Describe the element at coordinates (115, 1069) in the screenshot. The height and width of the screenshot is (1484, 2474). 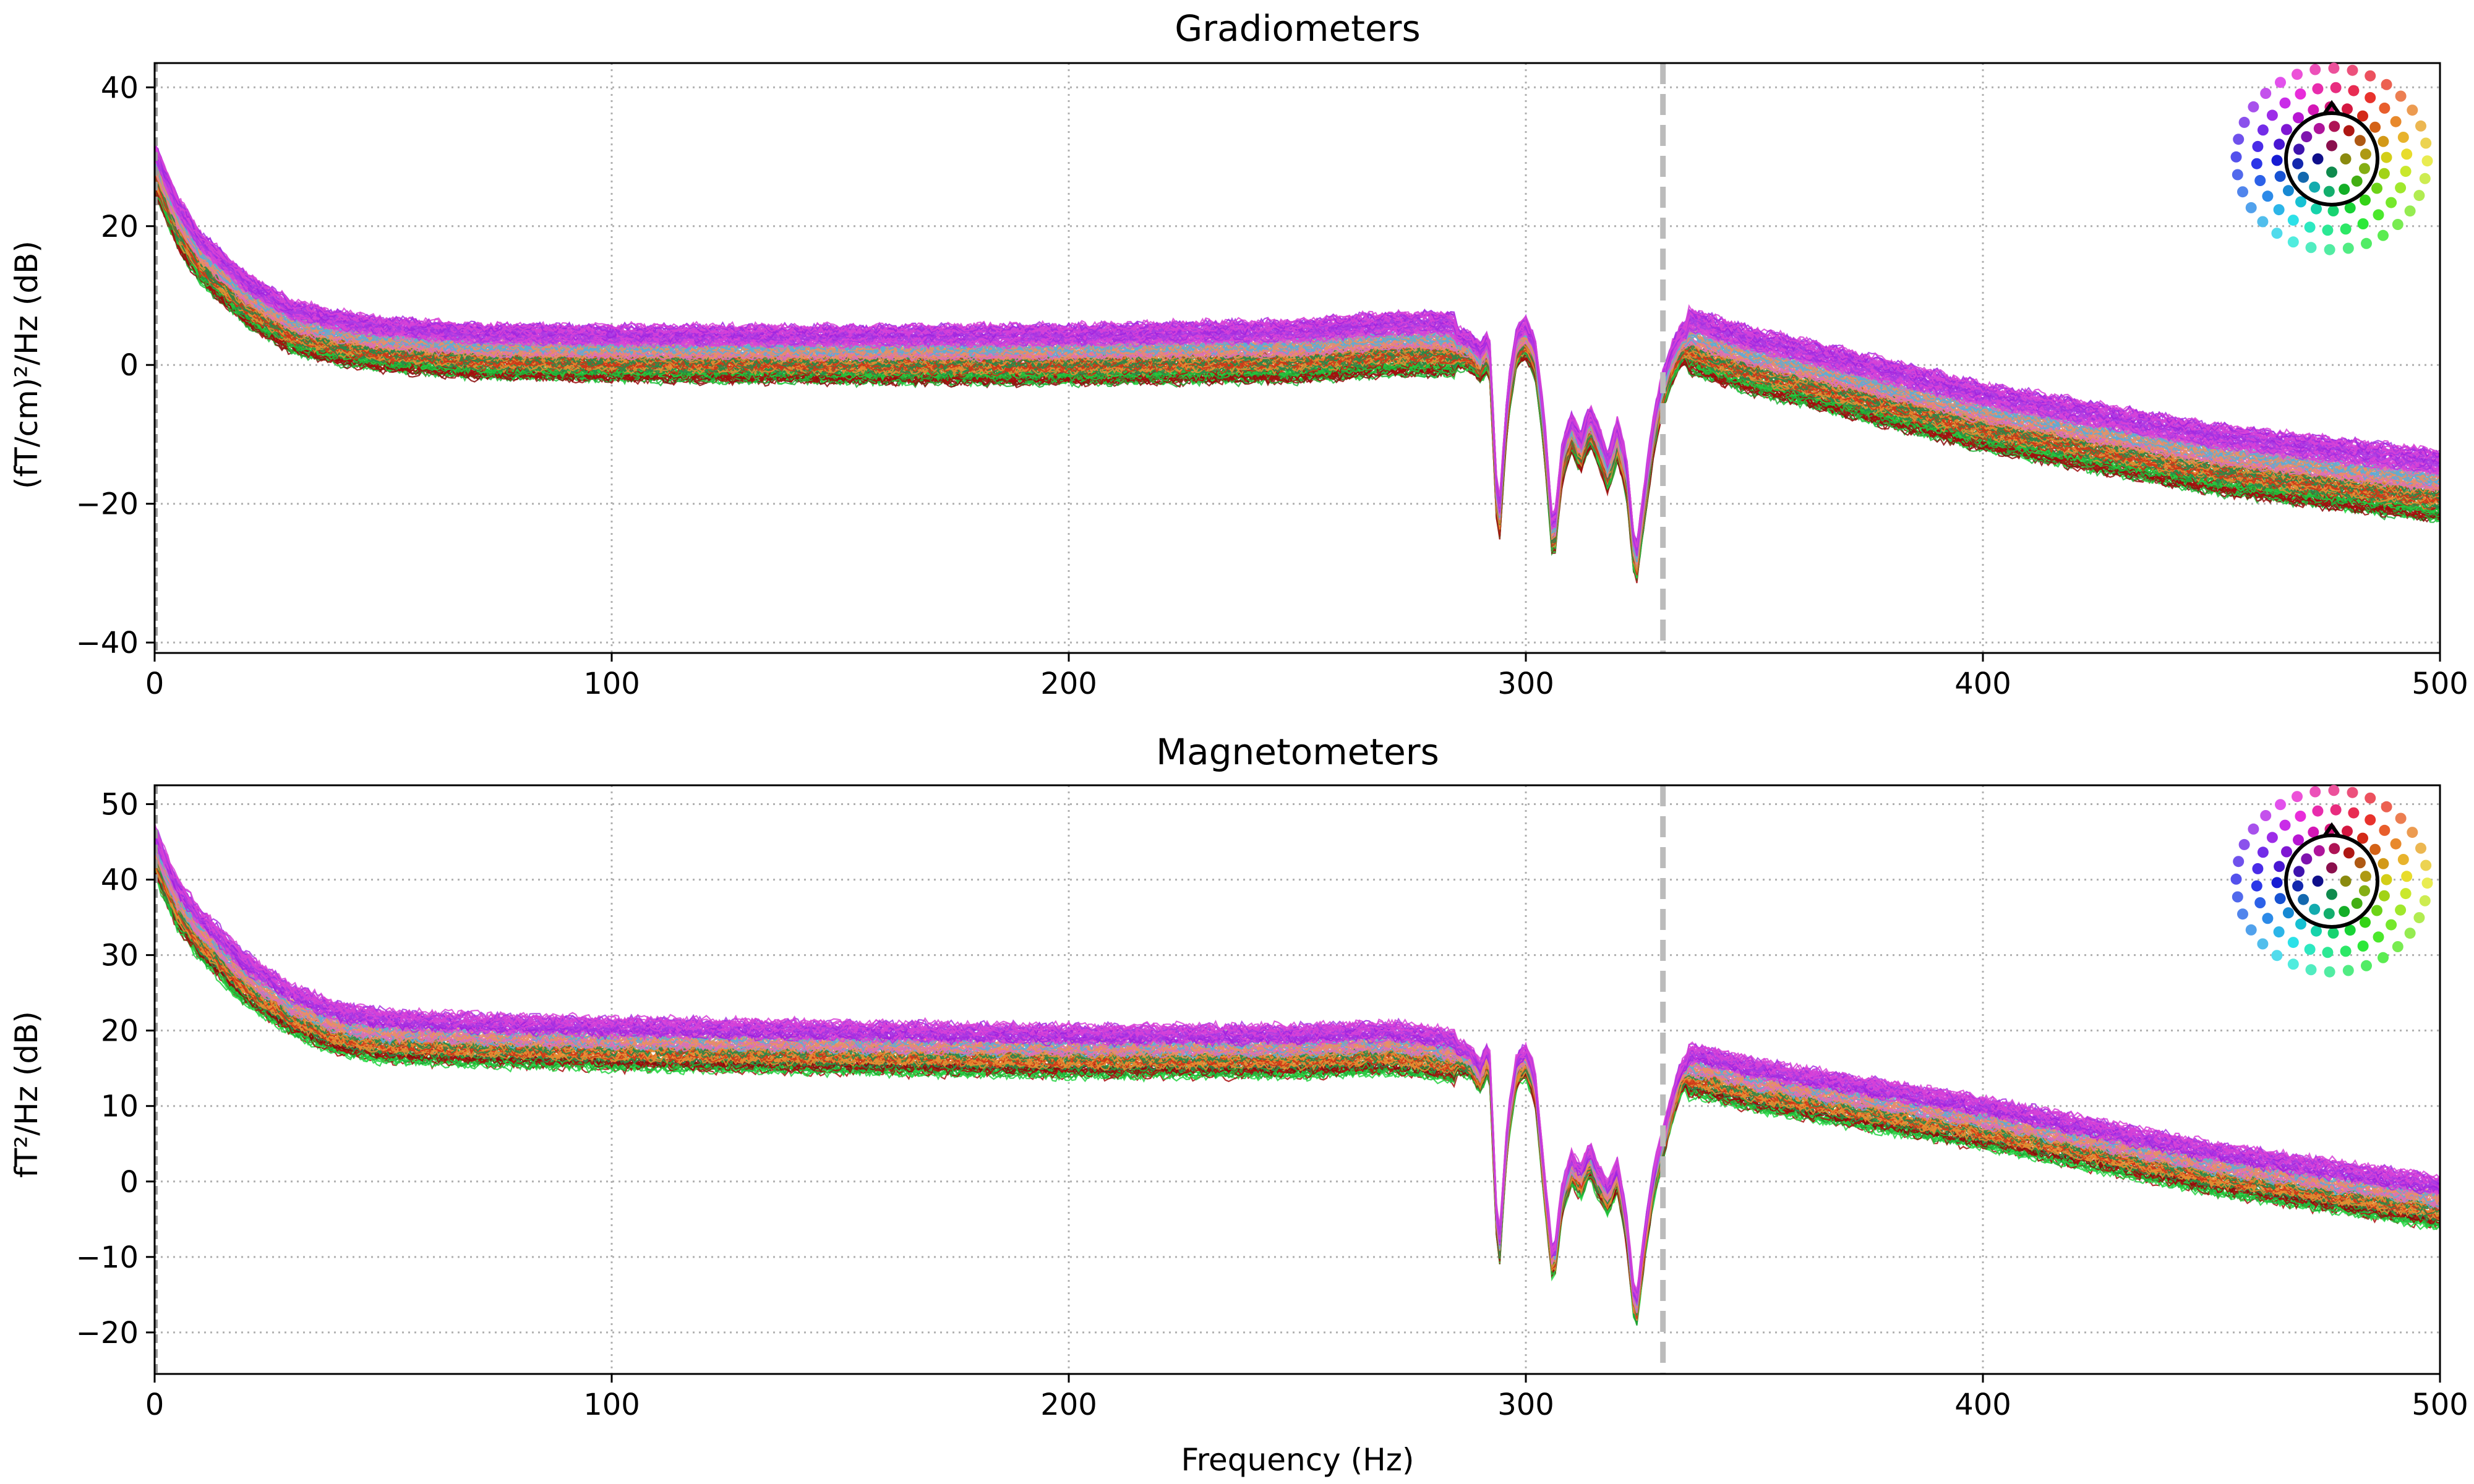
I see `magnetometers-y-ticks: −20 −10 0 10 20 30 40 50` at that location.